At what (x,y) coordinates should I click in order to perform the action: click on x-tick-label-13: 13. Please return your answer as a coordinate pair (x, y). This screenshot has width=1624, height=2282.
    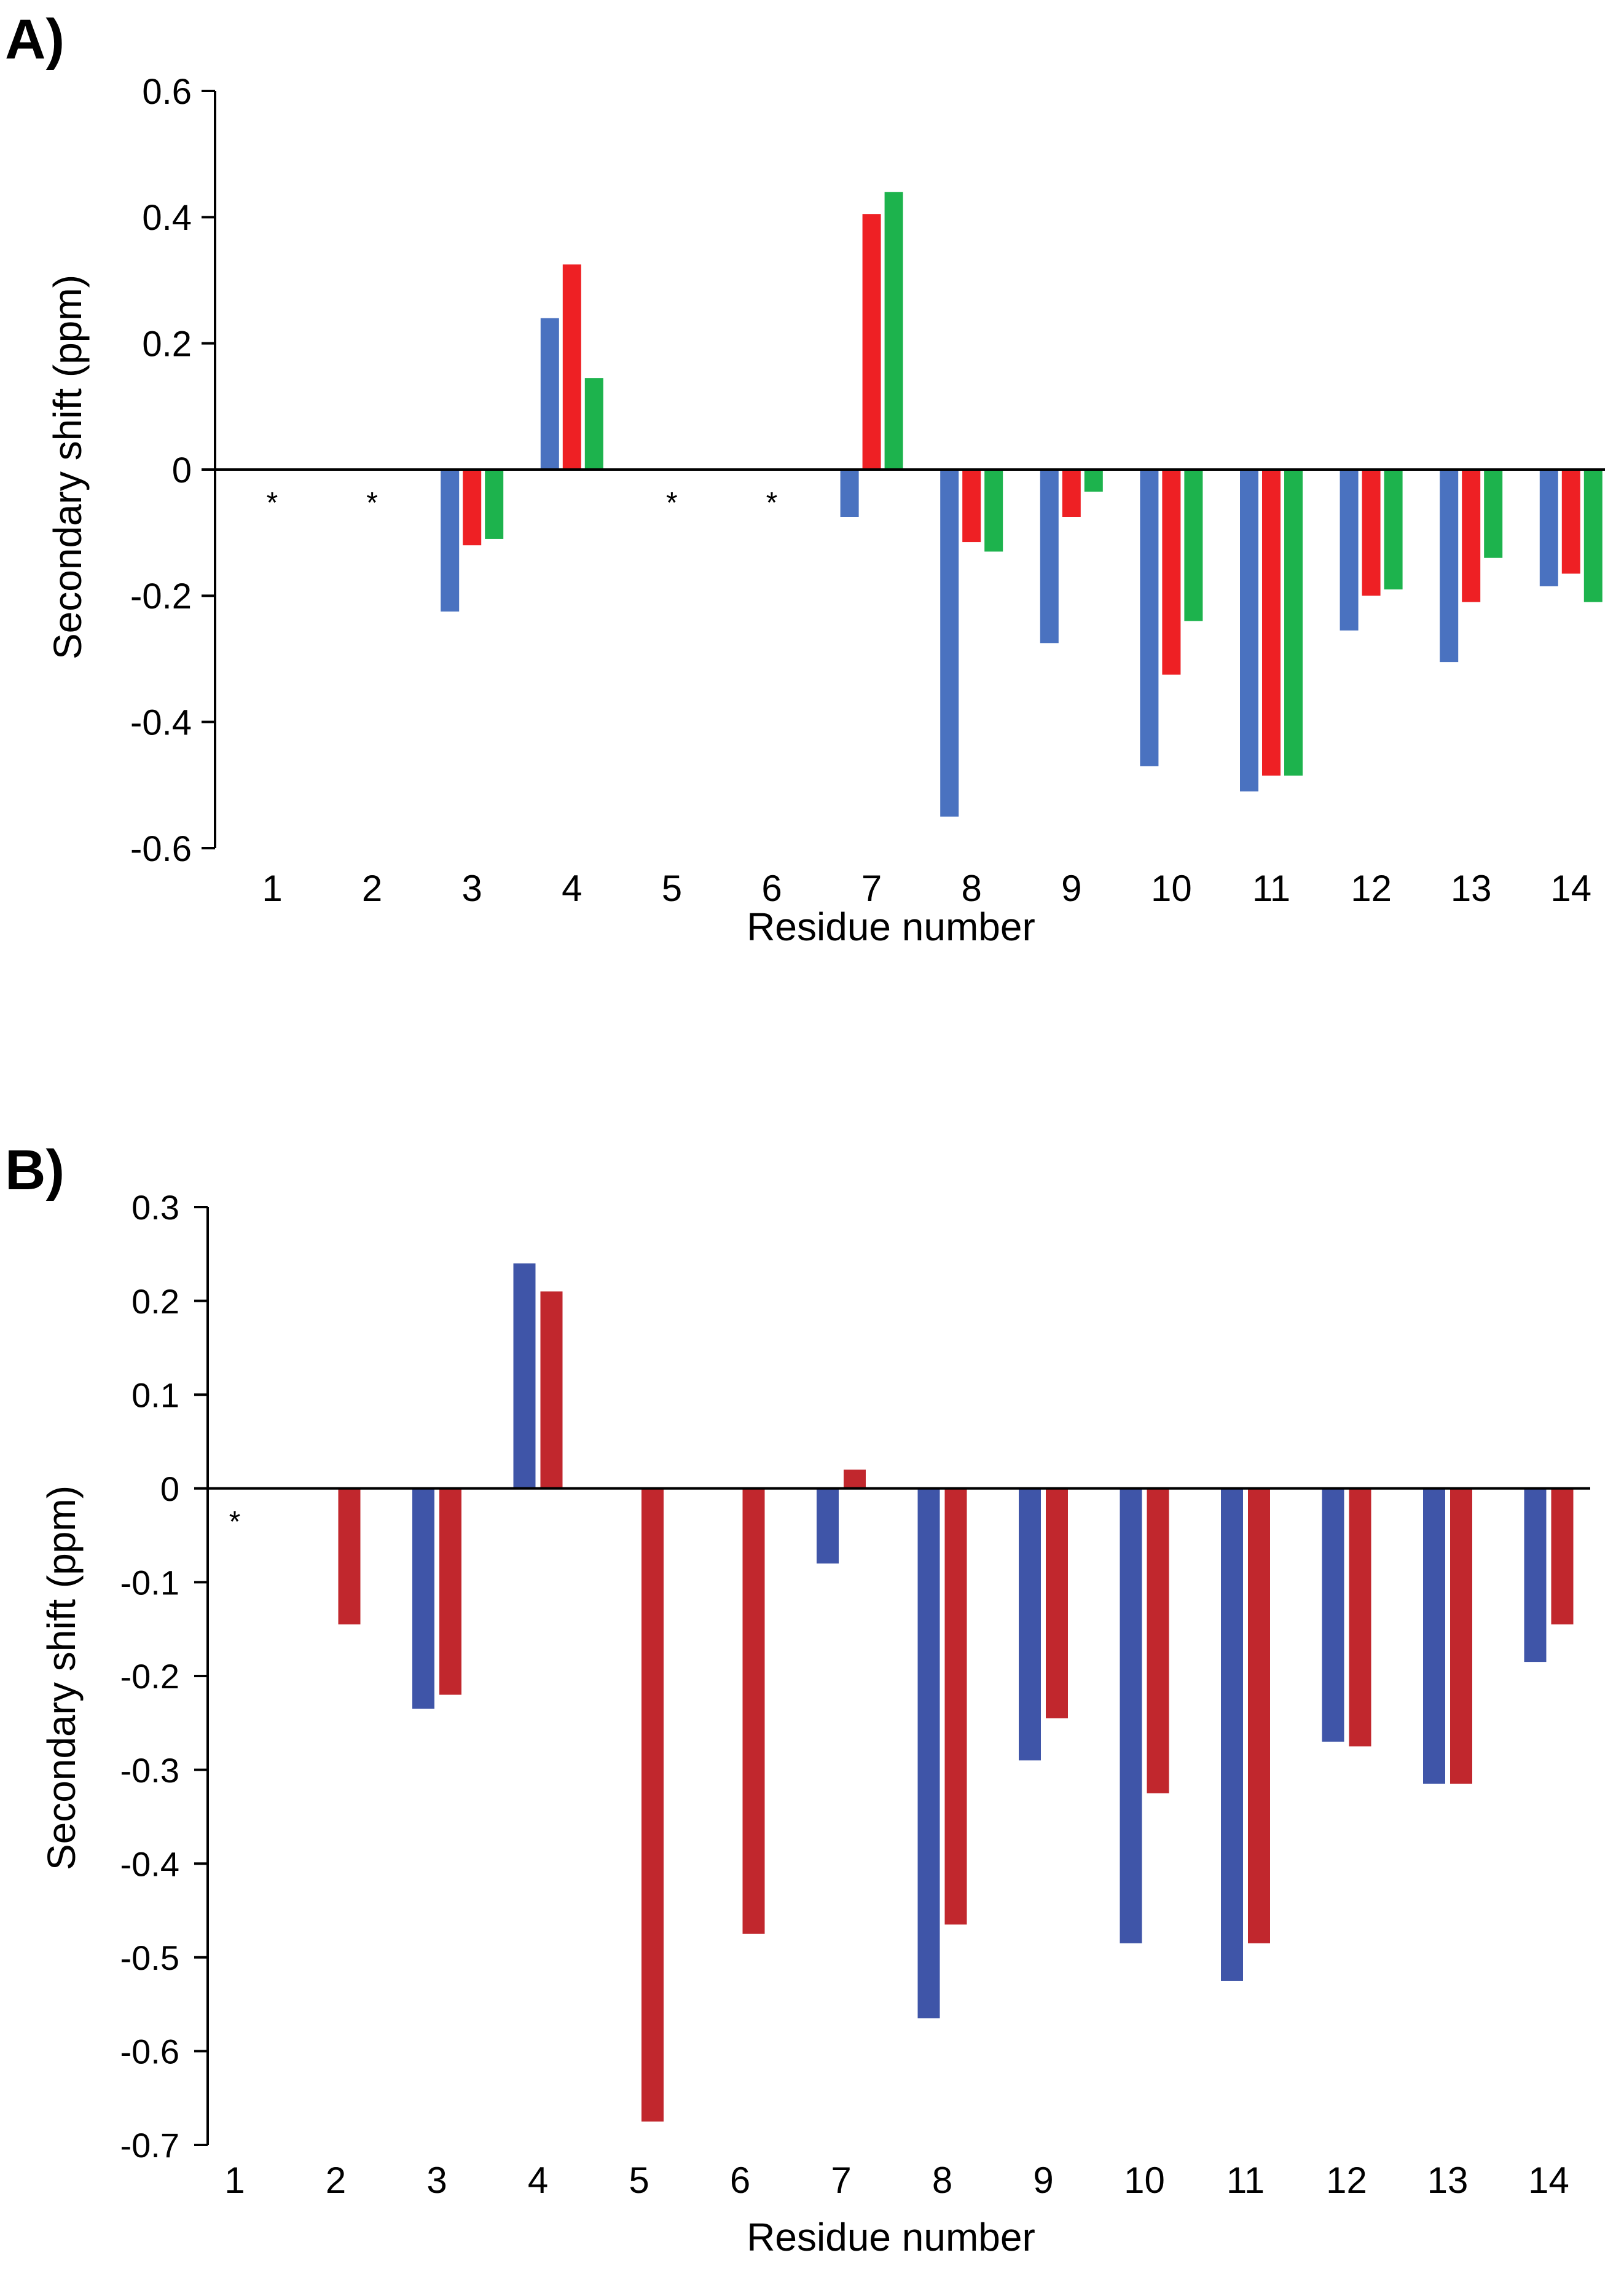
    Looking at the image, I should click on (1472, 889).